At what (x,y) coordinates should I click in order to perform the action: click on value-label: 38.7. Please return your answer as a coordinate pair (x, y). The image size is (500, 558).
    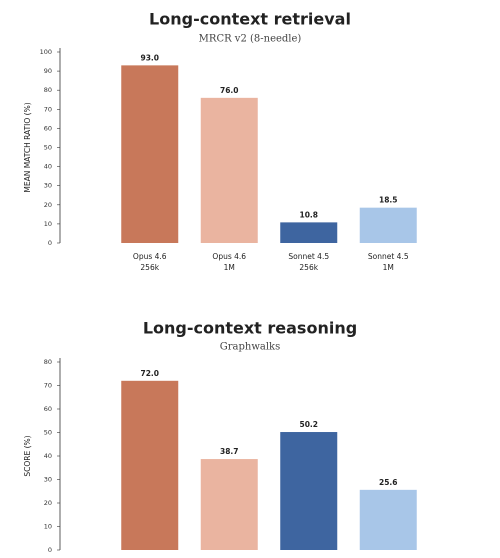
    Looking at the image, I should click on (229, 451).